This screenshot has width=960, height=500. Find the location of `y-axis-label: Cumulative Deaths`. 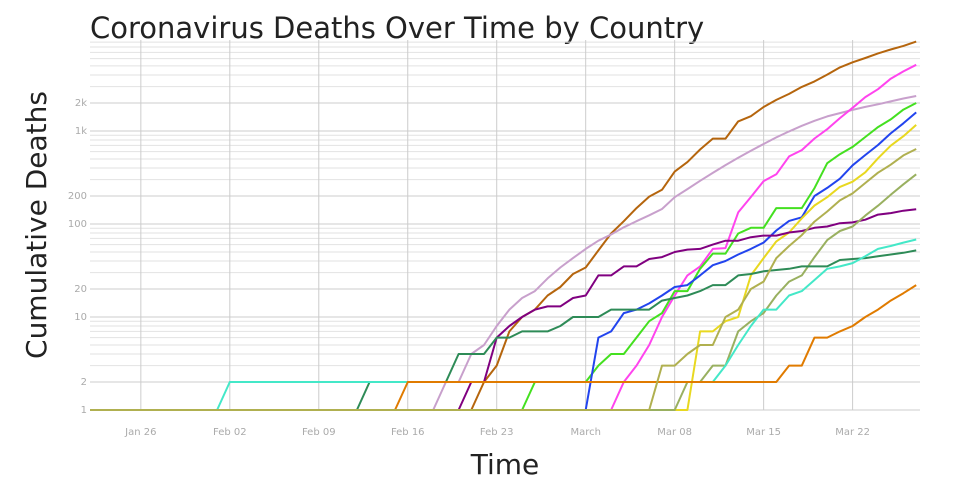

y-axis-label: Cumulative Deaths is located at coordinates (36, 225).